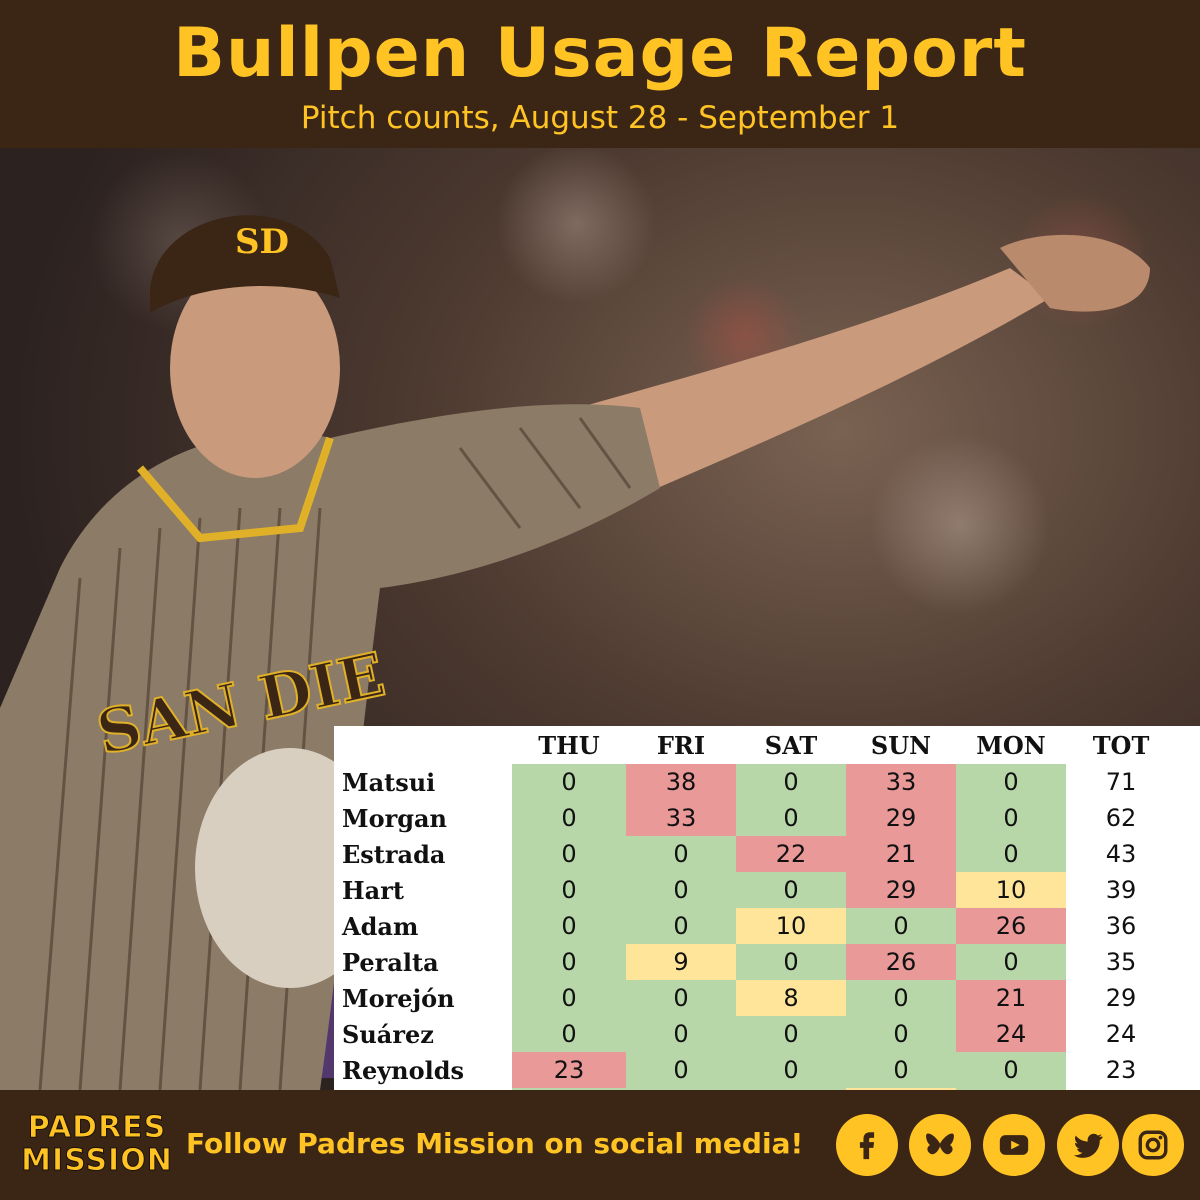 This screenshot has width=1200, height=1200. What do you see at coordinates (1121, 818) in the screenshot?
I see `total-cell: 62` at bounding box center [1121, 818].